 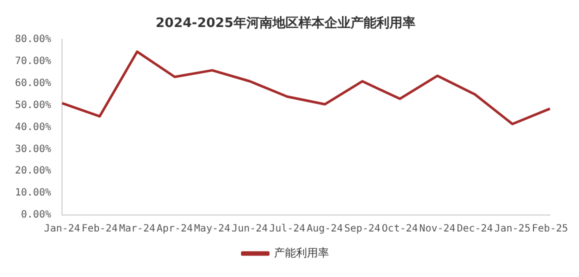 I want to click on y-tick-label: 60.00%, so click(x=33, y=84).